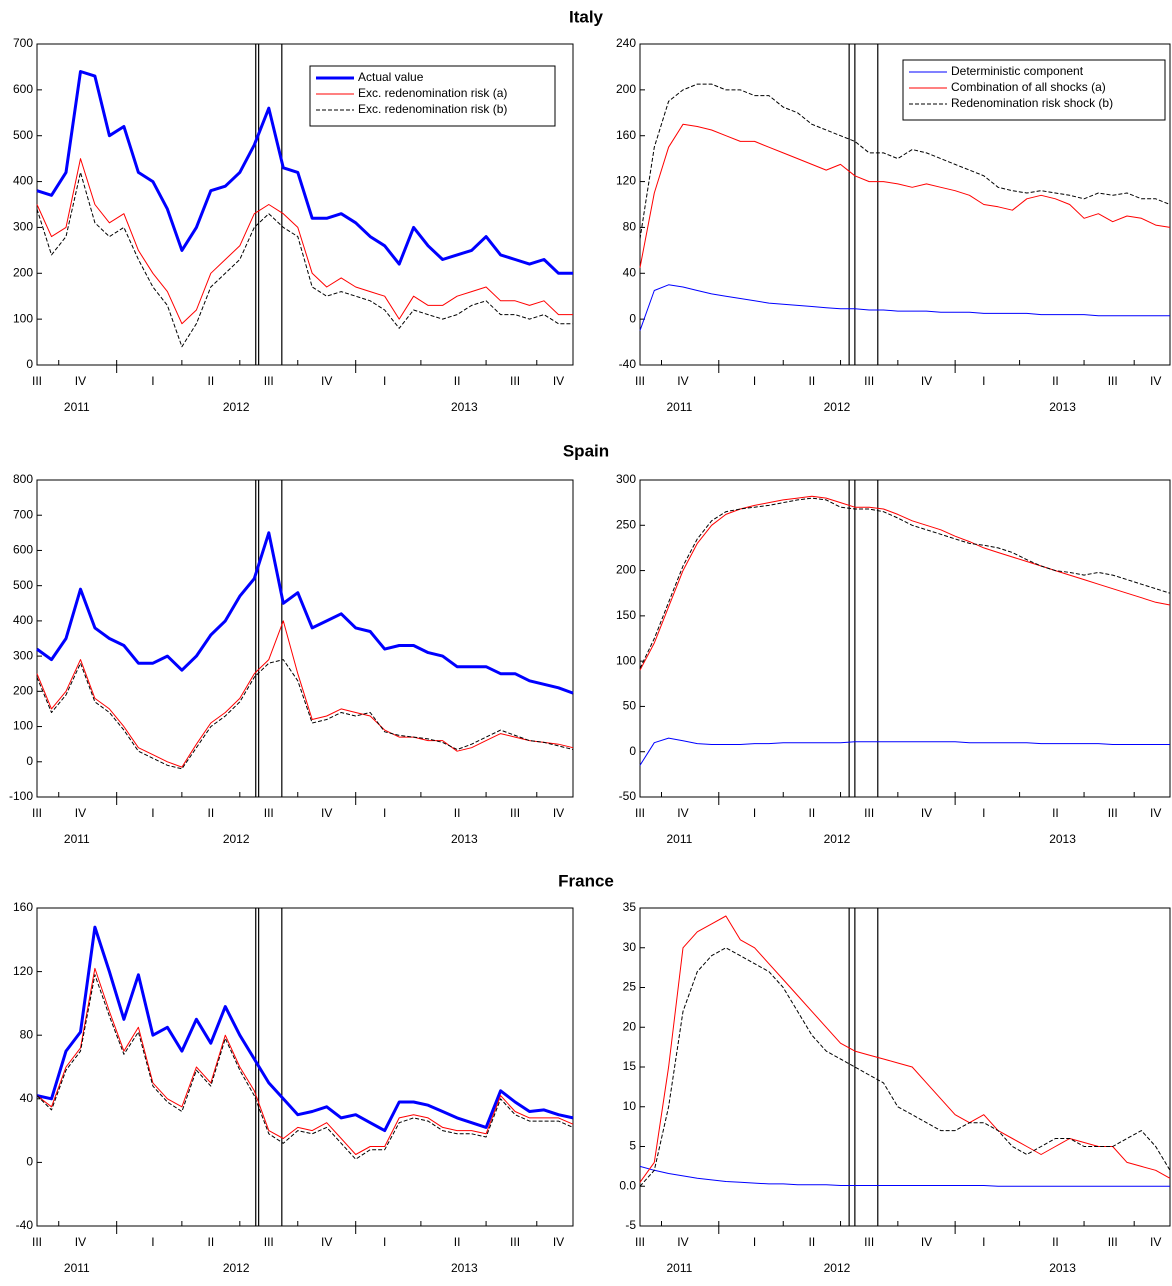 The width and height of the screenshot is (1172, 1286). What do you see at coordinates (630, 272) in the screenshot?
I see `y-tick-label: 40` at bounding box center [630, 272].